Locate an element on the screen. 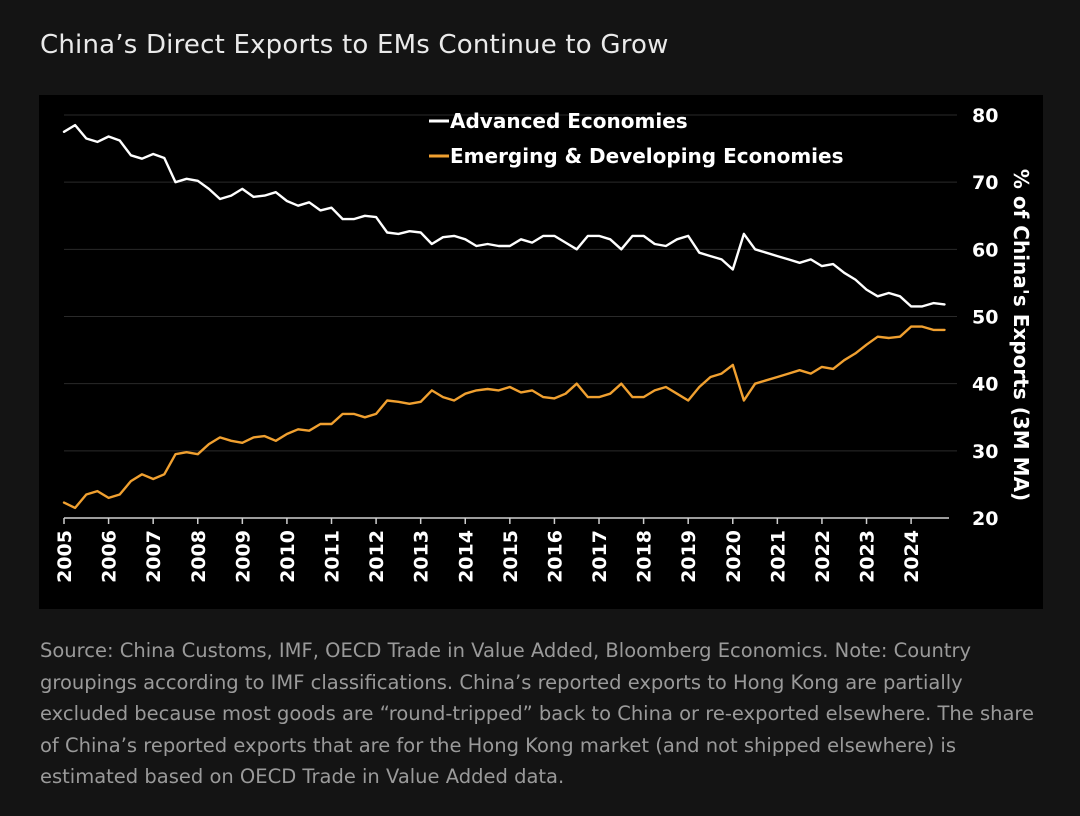 This screenshot has width=1080, height=816. x-tick-label: 2021 is located at coordinates (778, 556).